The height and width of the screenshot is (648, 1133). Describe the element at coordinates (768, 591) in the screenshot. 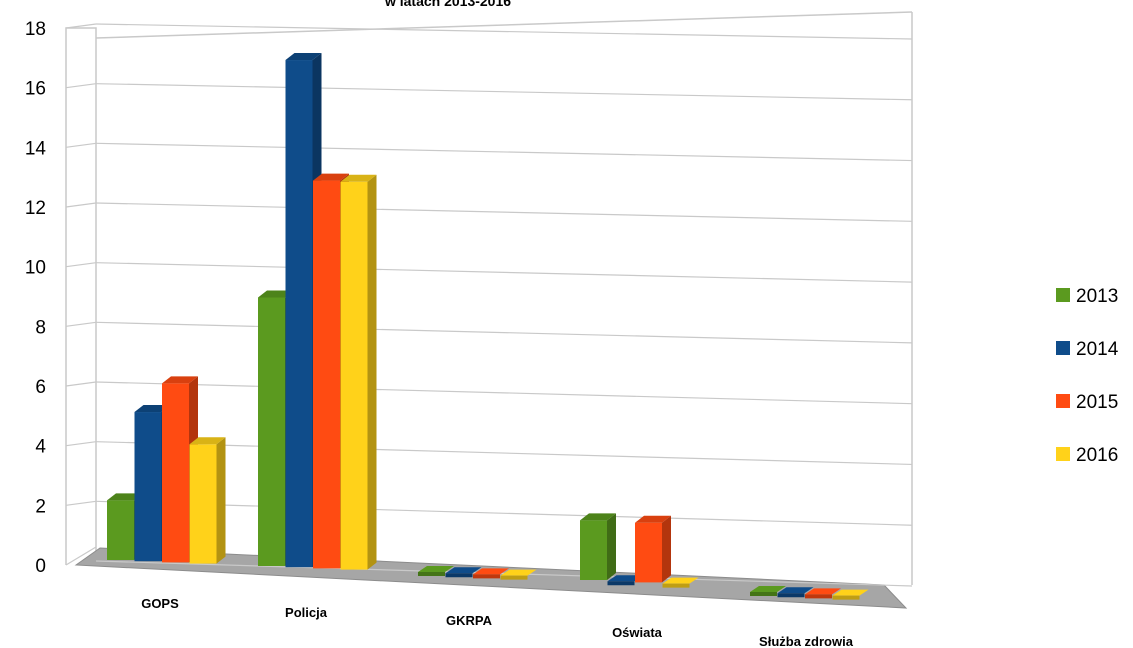

I see `bar-służba-zdrowia-2013` at that location.